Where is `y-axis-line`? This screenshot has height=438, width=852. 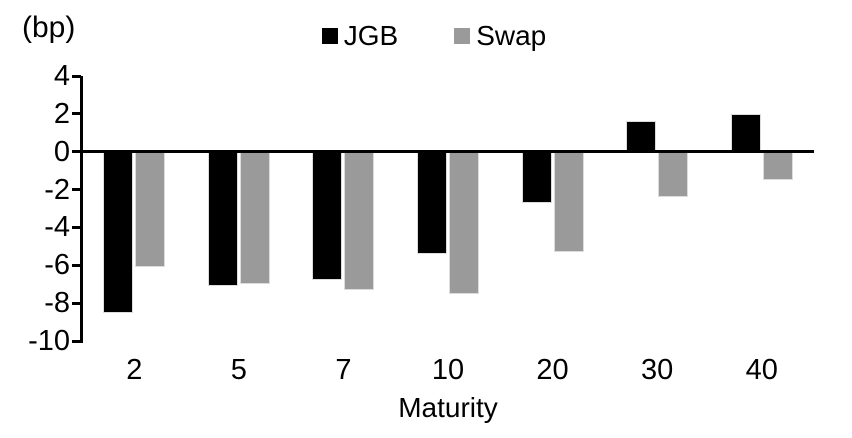
y-axis-line is located at coordinates (81, 209).